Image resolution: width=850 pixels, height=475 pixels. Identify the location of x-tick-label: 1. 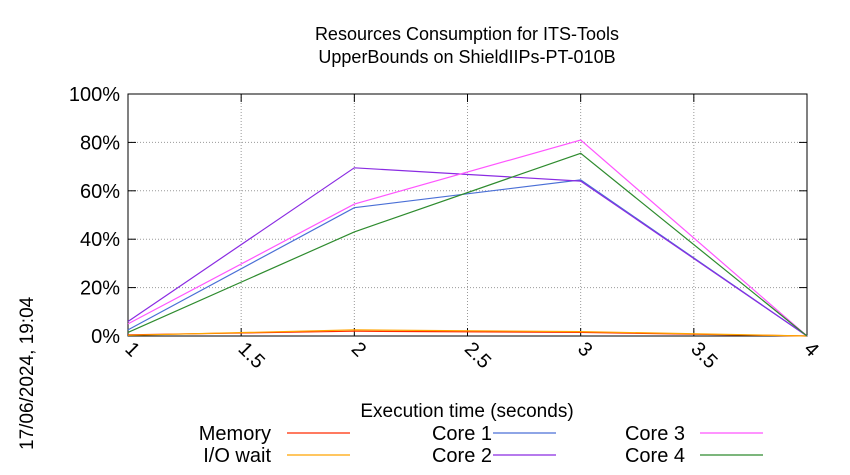
(131, 349).